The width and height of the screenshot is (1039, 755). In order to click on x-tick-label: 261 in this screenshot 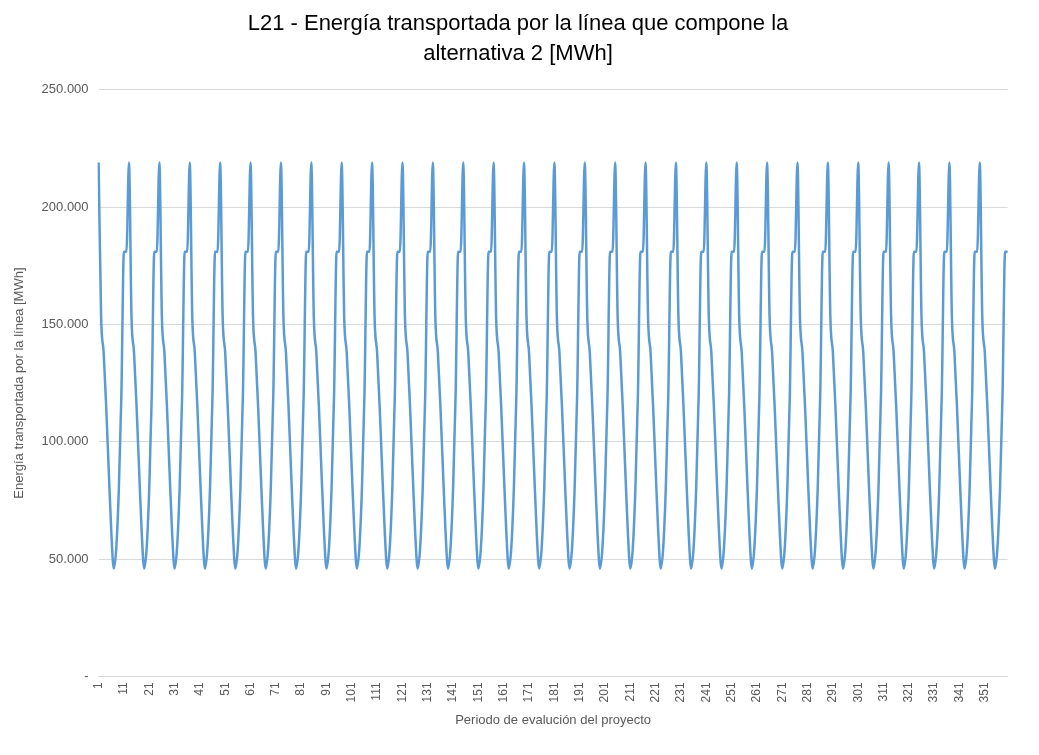, I will do `click(756, 692)`.